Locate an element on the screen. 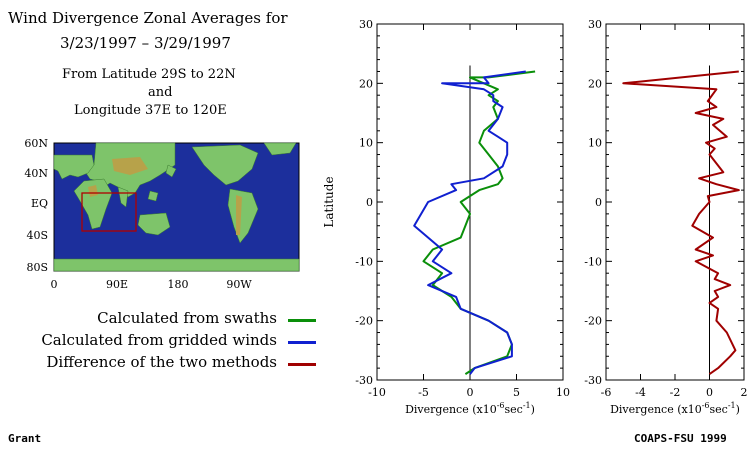  map-lat-label: 40S is located at coordinates (37, 235).